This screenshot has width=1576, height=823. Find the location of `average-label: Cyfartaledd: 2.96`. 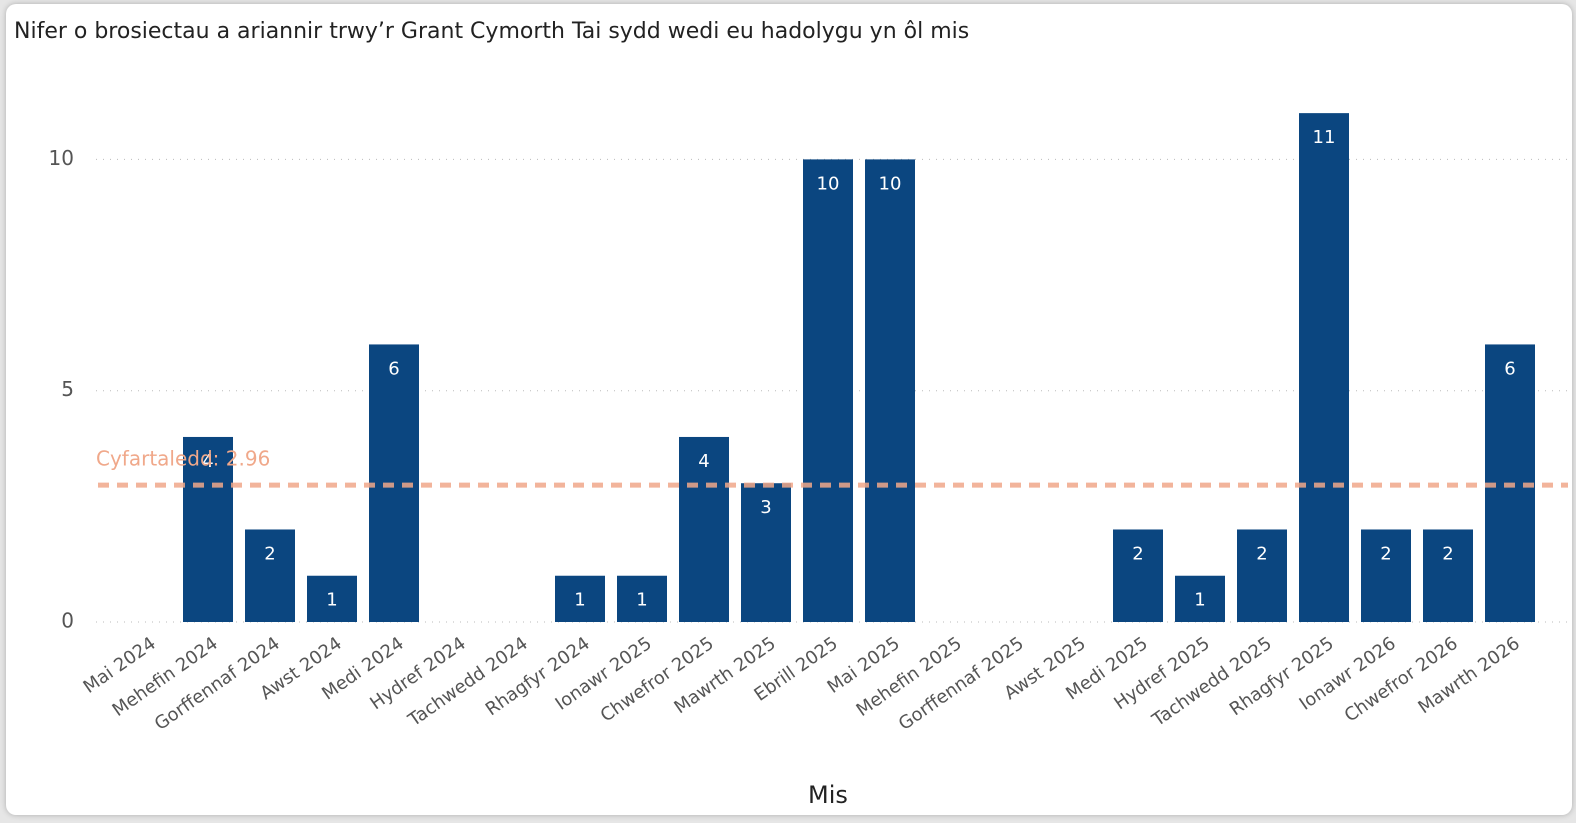

average-label: Cyfartaledd: 2.96 is located at coordinates (183, 459).